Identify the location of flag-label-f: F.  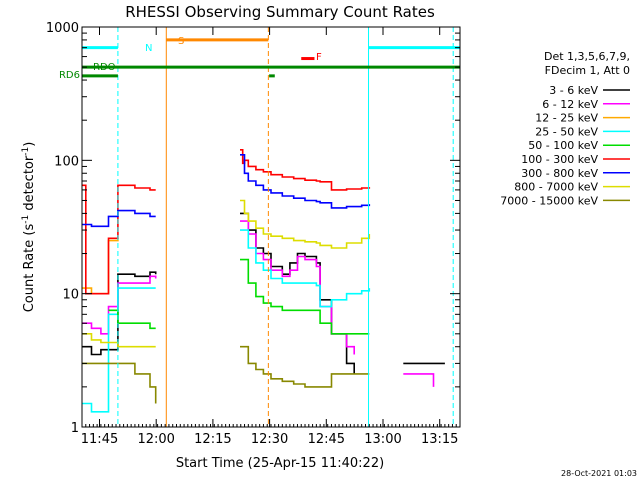
(319, 57).